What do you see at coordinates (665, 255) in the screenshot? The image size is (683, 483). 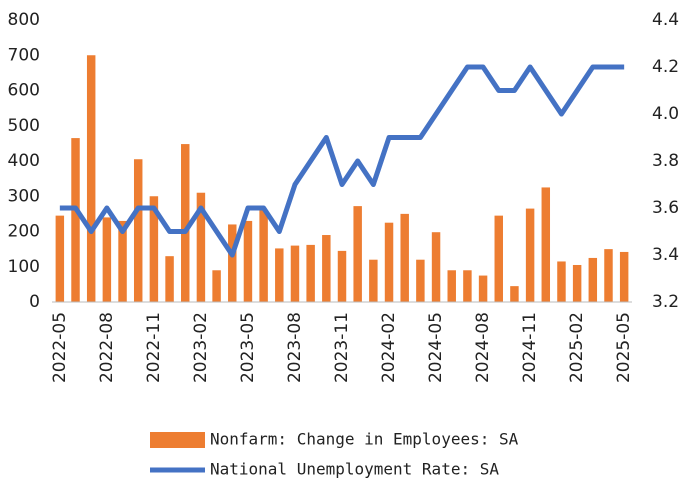 I see `y2-tick-label: 3.4` at bounding box center [665, 255].